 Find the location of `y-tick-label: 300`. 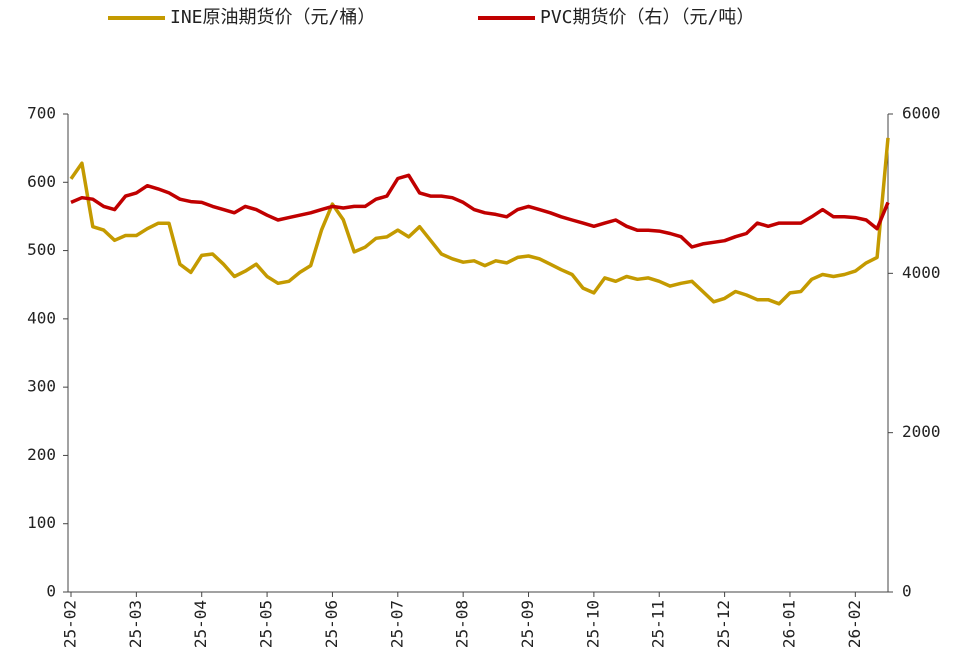

y-tick-label: 300 is located at coordinates (41, 386).